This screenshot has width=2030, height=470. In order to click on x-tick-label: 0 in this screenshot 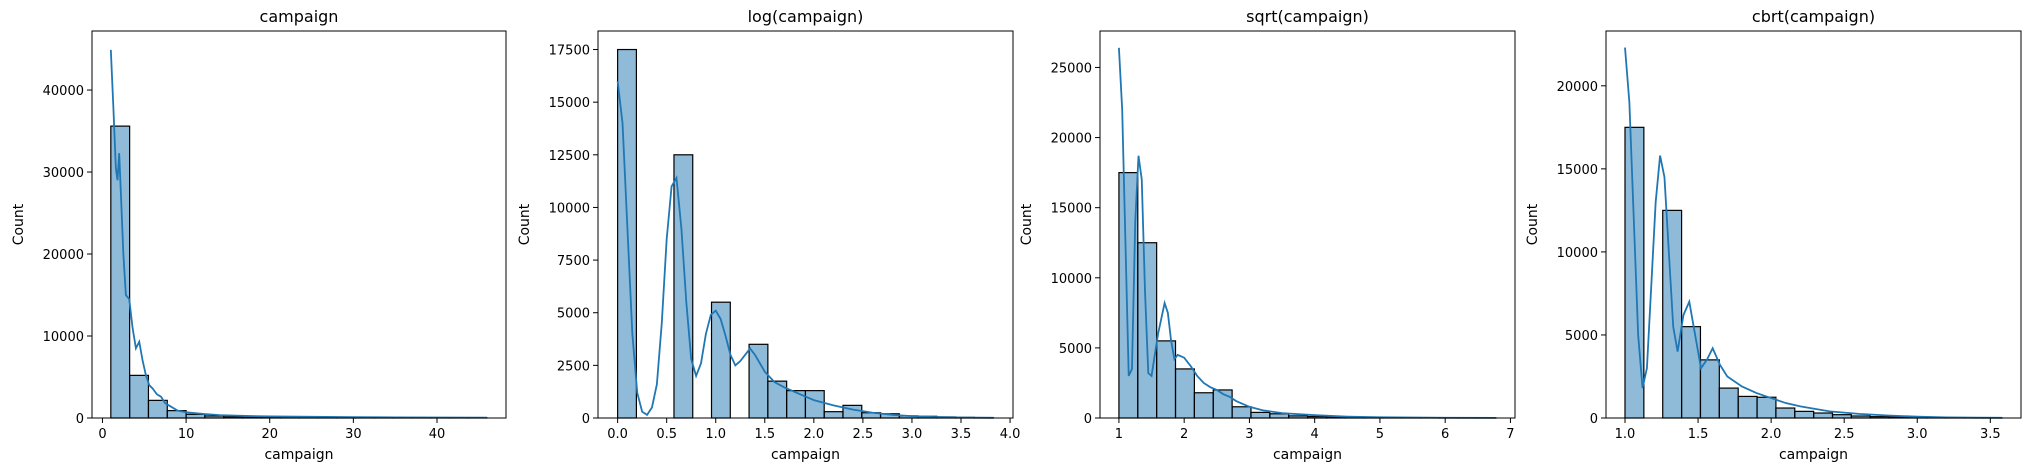, I will do `click(102, 434)`.